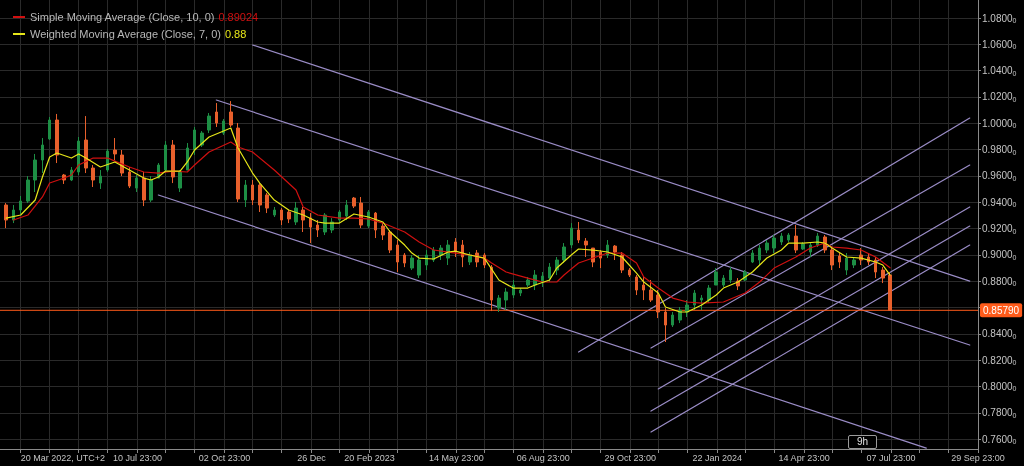 Image resolution: width=1024 pixels, height=466 pixels. I want to click on x-tick-label: 07 Jul 23:00, so click(891, 457).